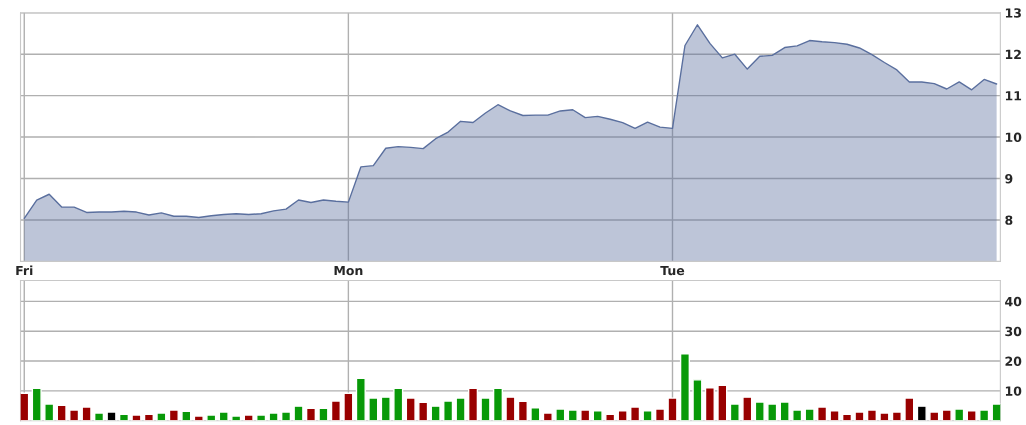  What do you see at coordinates (348, 270) in the screenshot?
I see `x-tick-label: Mon` at bounding box center [348, 270].